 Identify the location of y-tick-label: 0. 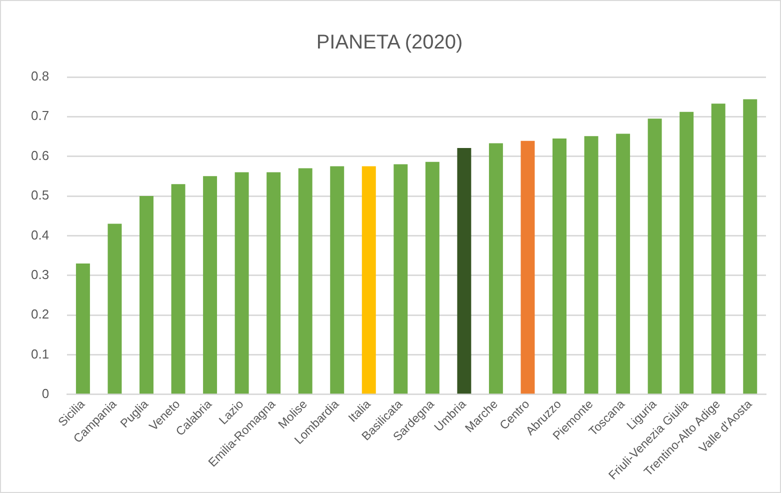
(46, 393).